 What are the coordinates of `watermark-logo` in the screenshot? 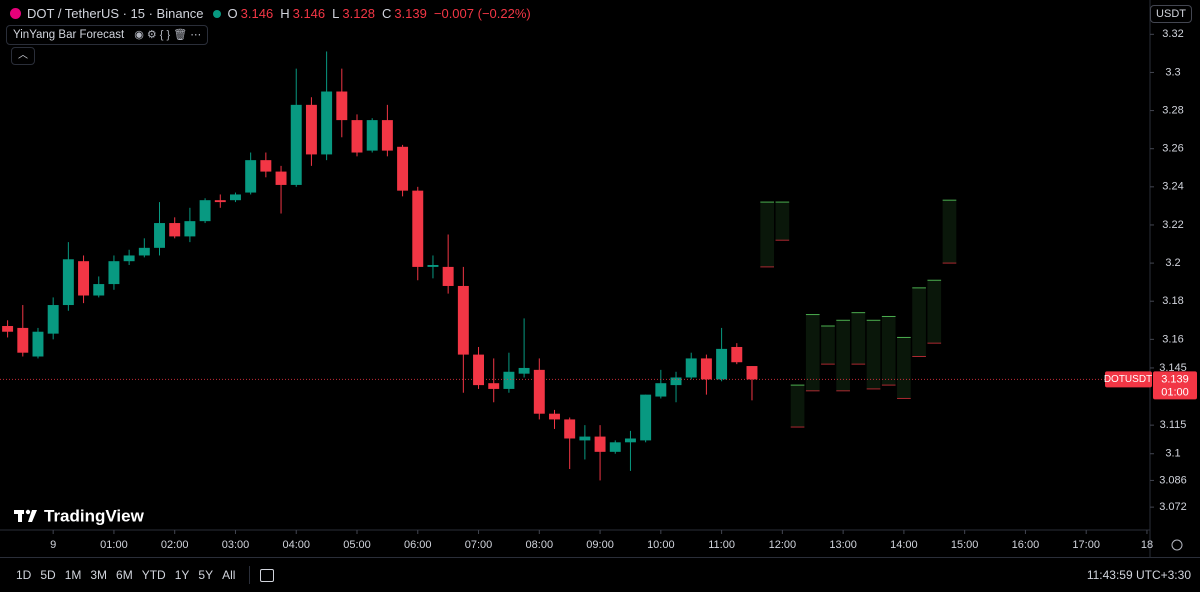 It's located at (25, 515).